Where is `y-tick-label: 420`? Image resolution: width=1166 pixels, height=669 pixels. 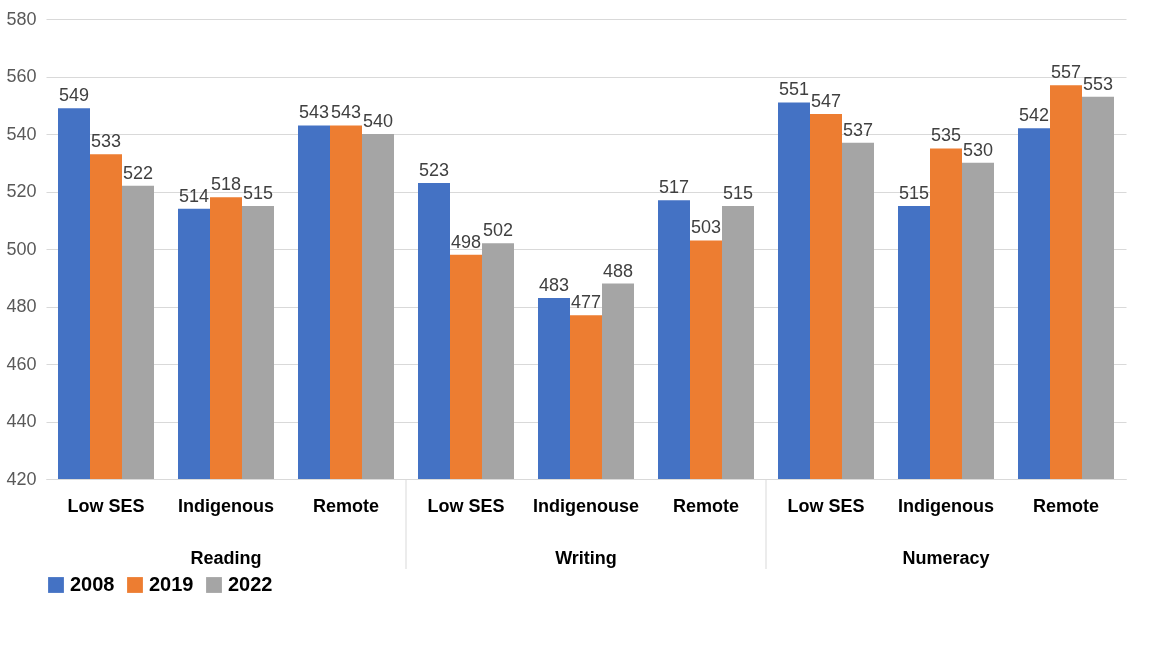
y-tick-label: 420 is located at coordinates (21, 478).